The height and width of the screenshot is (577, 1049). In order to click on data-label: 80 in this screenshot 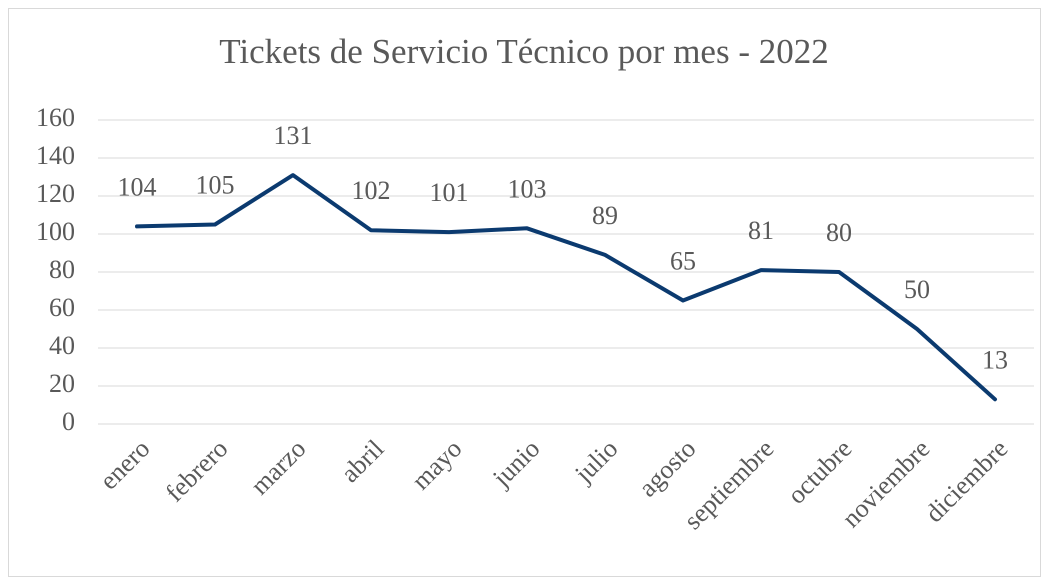, I will do `click(839, 232)`.